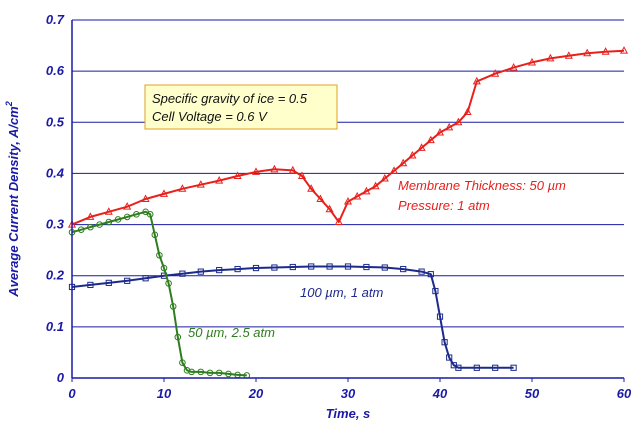 The height and width of the screenshot is (423, 631). I want to click on x-tick-label: 20, so click(256, 393).